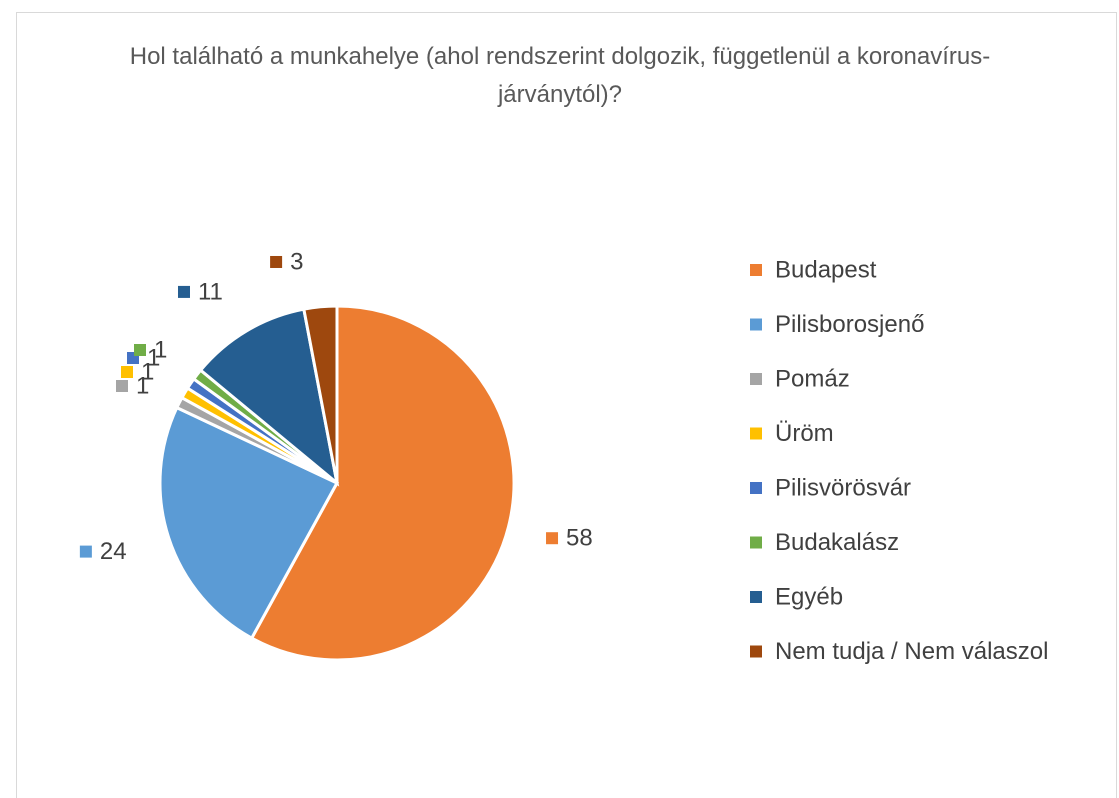  I want to click on legend-label: Pomáz, so click(812, 378).